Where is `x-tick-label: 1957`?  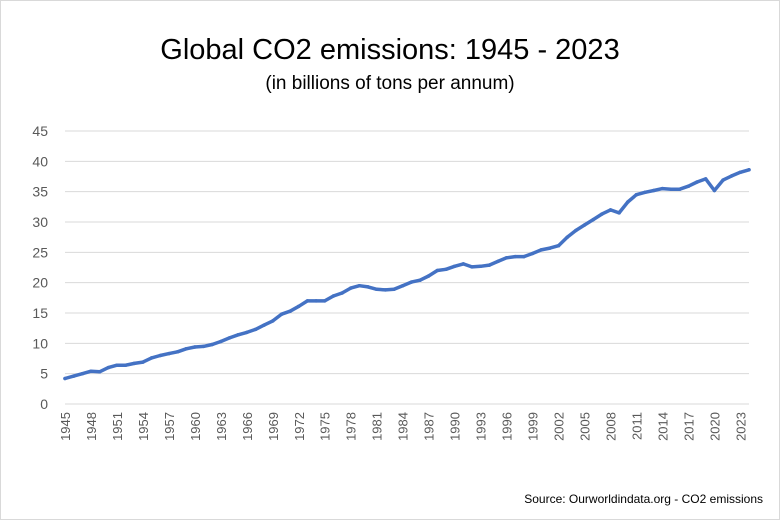 x-tick-label: 1957 is located at coordinates (169, 426).